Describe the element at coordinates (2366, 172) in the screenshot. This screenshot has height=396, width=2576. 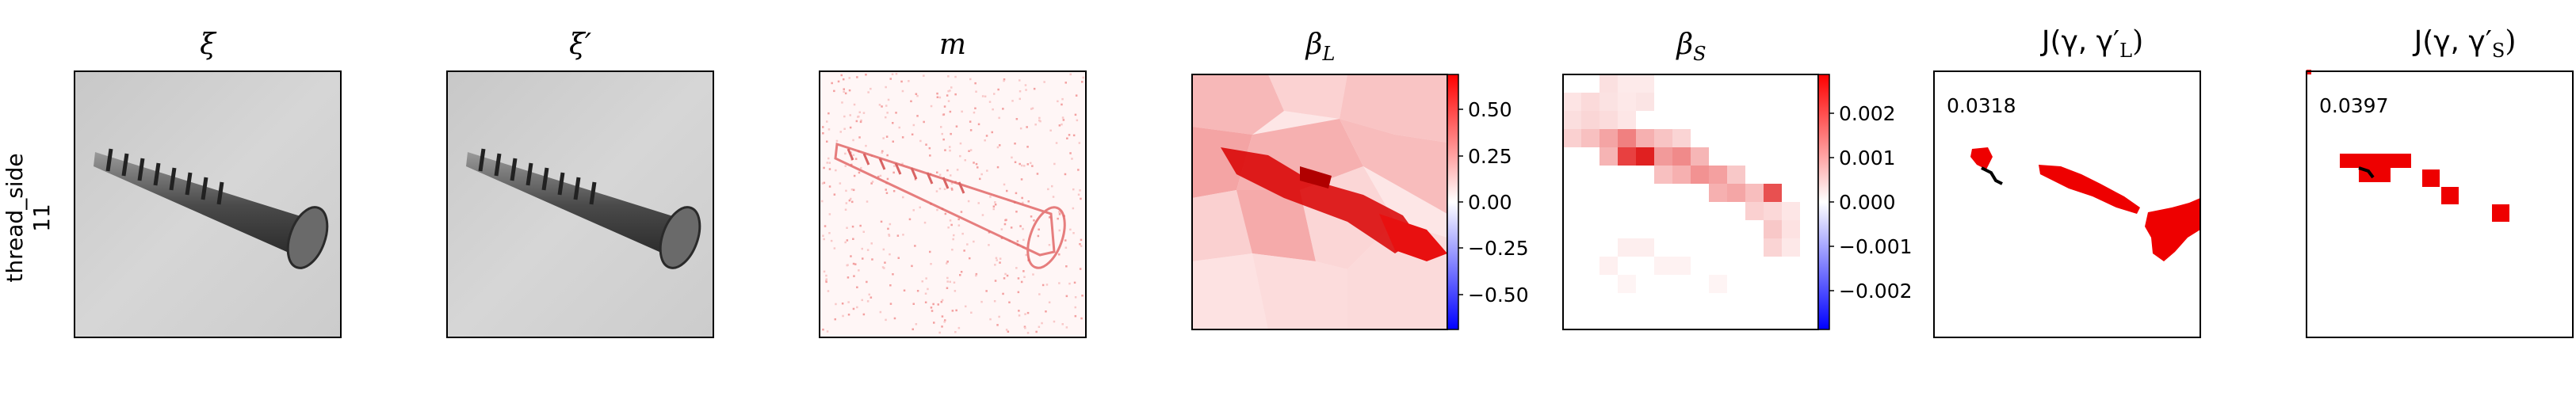
I see `ground-truth-marker-S` at that location.